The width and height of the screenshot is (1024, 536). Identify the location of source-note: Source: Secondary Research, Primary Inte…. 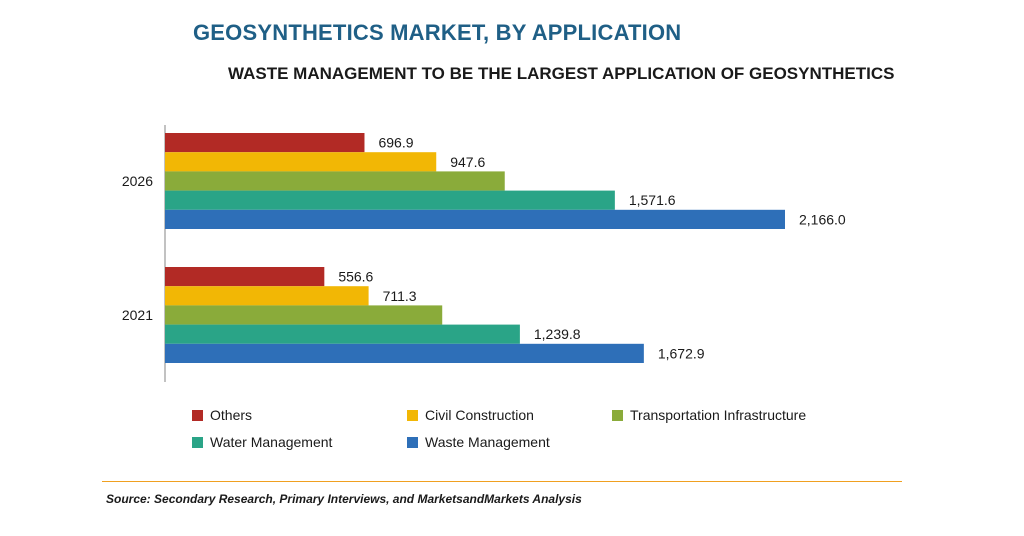
(344, 499).